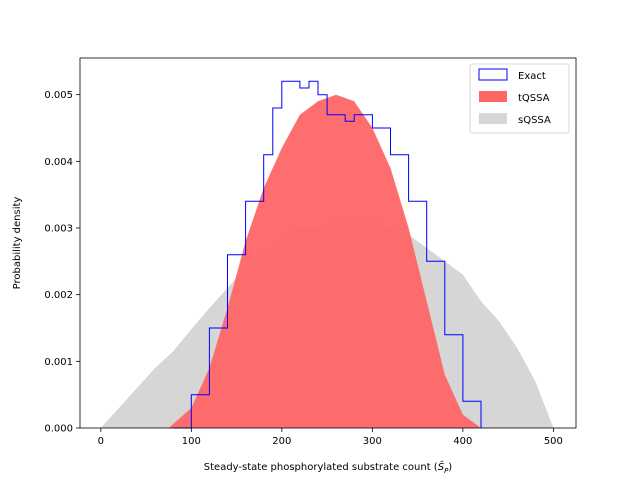 Image resolution: width=640 pixels, height=480 pixels. What do you see at coordinates (17, 243) in the screenshot?
I see `y-axis-label: Probability density` at bounding box center [17, 243].